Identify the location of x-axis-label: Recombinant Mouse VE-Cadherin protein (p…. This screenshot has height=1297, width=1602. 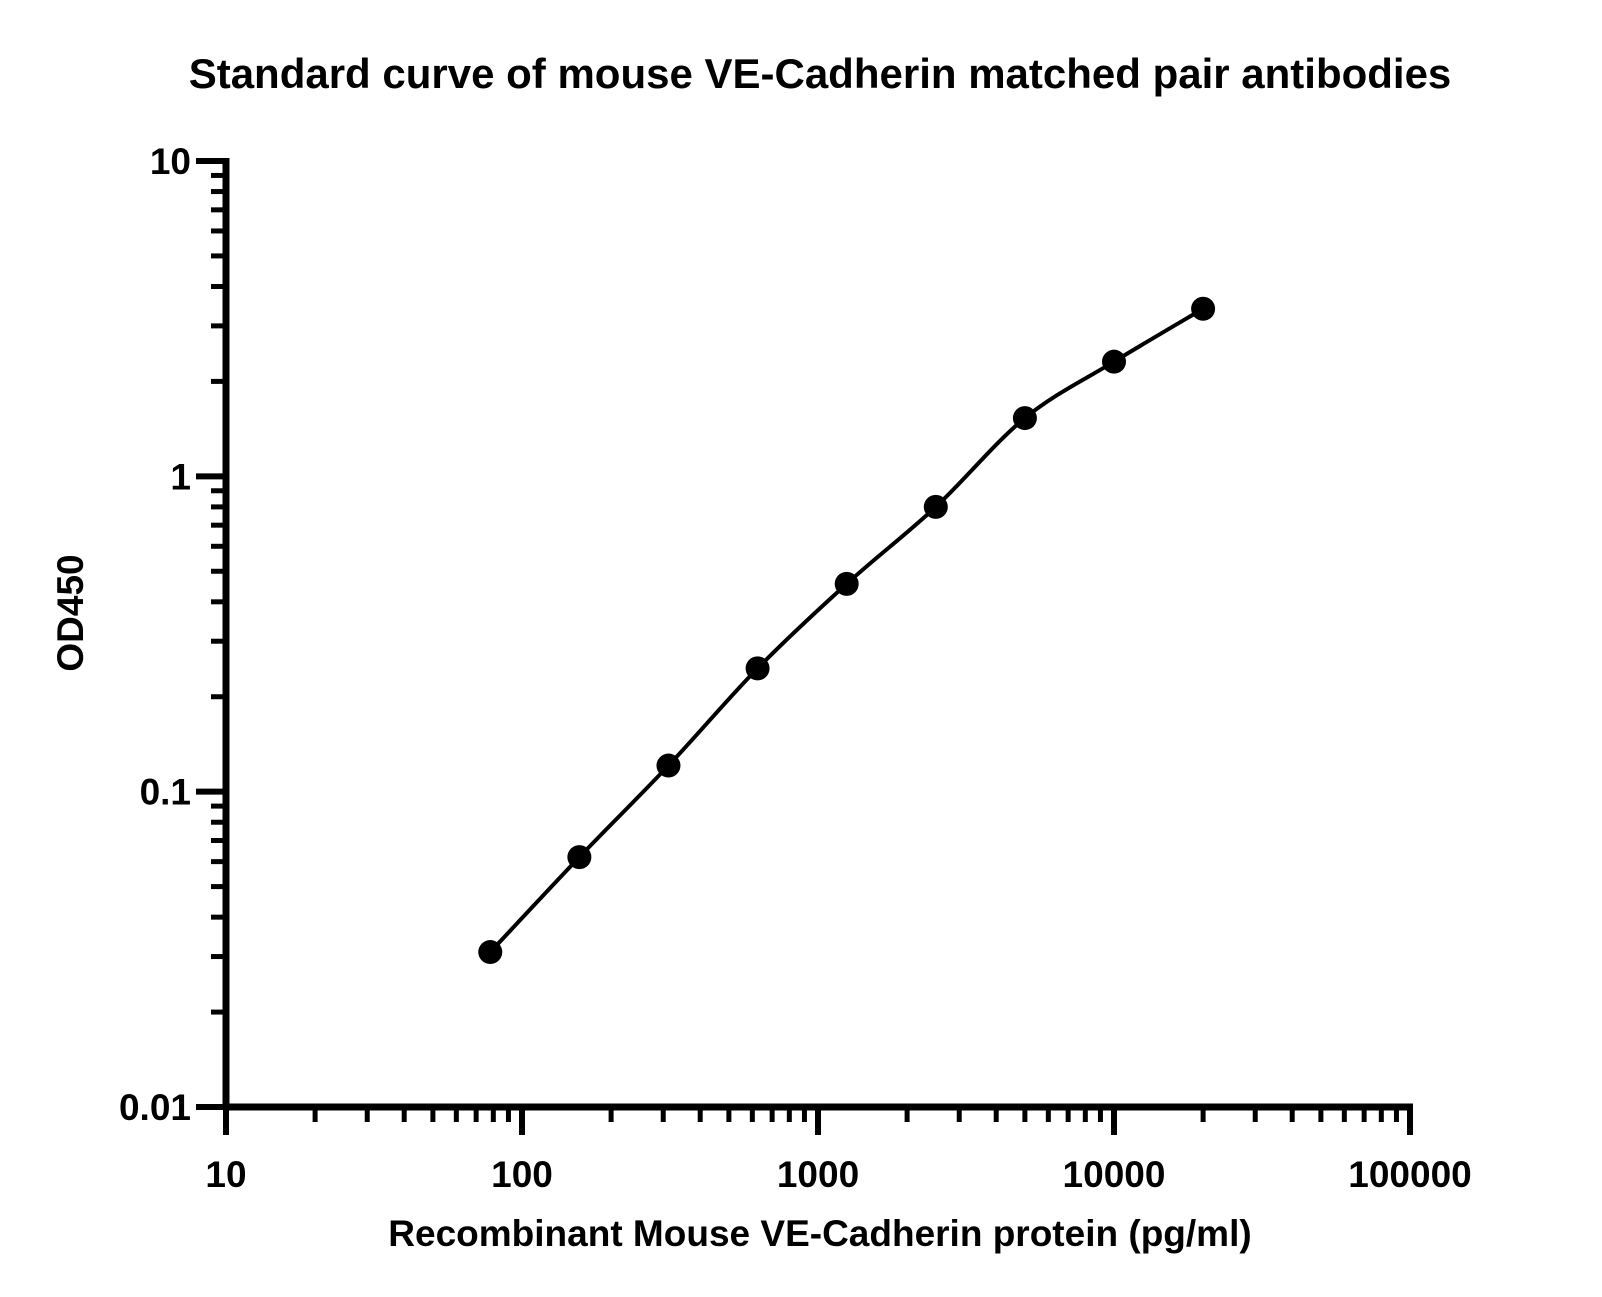
(819, 1233).